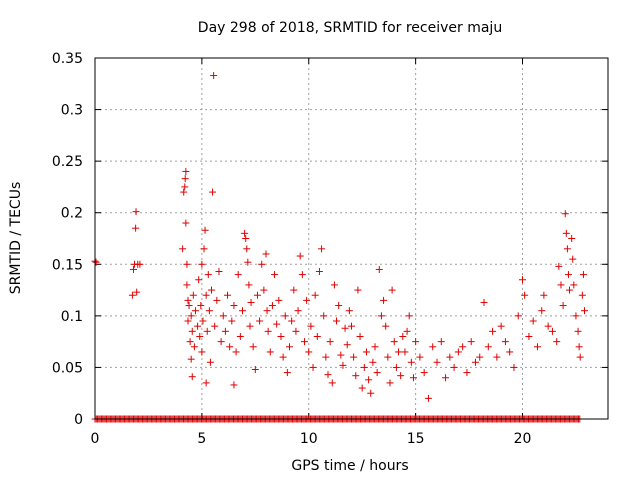 The image size is (640, 480). What do you see at coordinates (95, 439) in the screenshot?
I see `x-tick-label: 0` at bounding box center [95, 439].